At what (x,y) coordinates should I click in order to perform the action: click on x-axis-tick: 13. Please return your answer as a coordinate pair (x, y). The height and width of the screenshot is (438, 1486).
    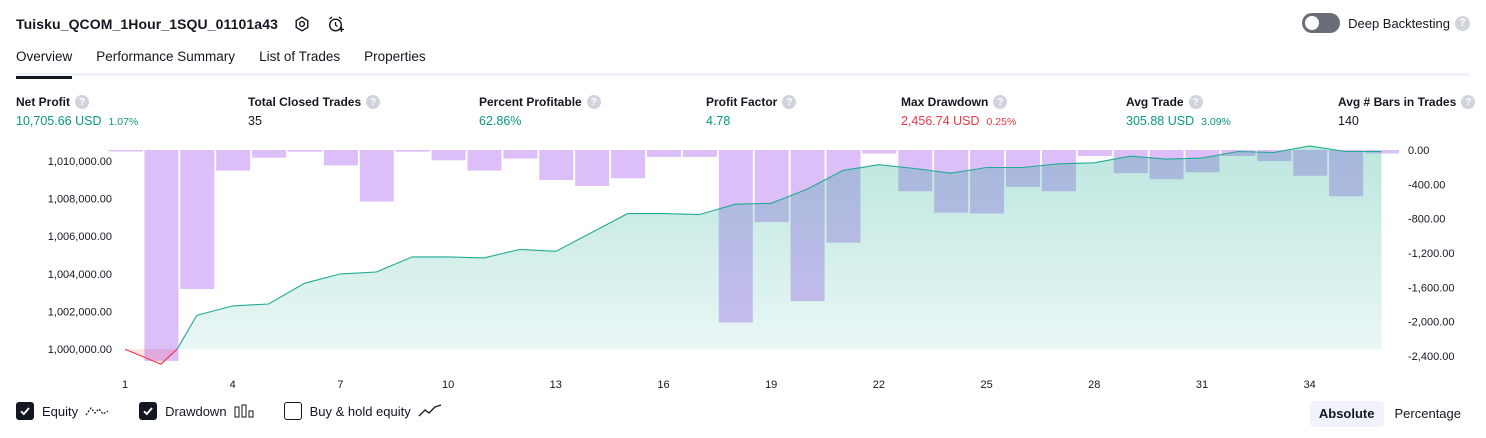
    Looking at the image, I should click on (556, 385).